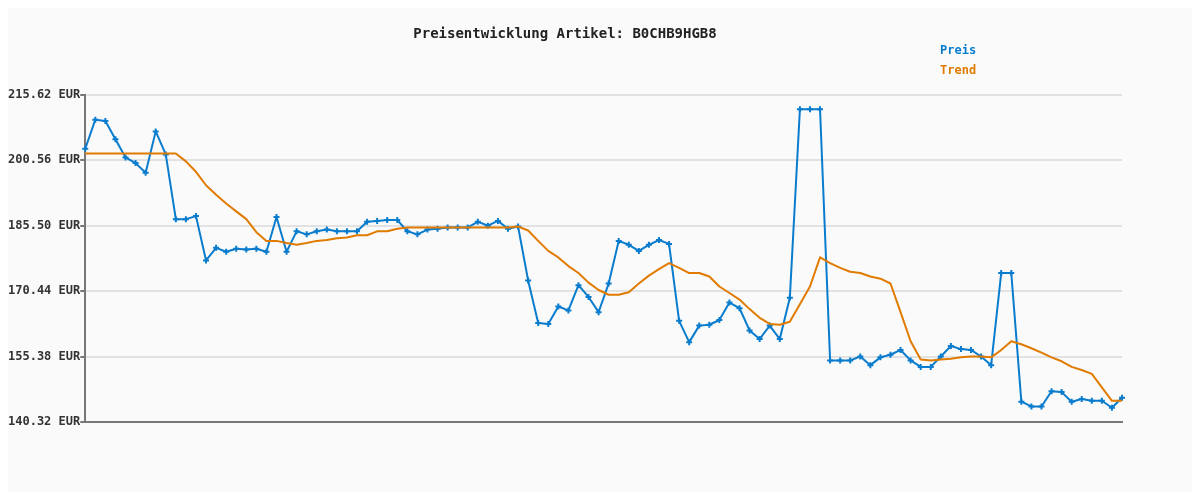 This screenshot has height=500, width=1200. I want to click on y-tick-label: 155.38 EUR, so click(45, 355).